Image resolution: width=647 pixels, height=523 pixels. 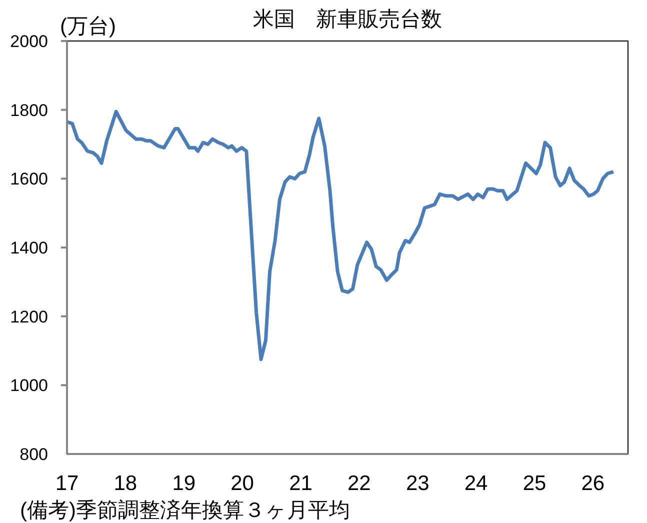 What do you see at coordinates (29, 248) in the screenshot?
I see `y-tick-label: 1400` at bounding box center [29, 248].